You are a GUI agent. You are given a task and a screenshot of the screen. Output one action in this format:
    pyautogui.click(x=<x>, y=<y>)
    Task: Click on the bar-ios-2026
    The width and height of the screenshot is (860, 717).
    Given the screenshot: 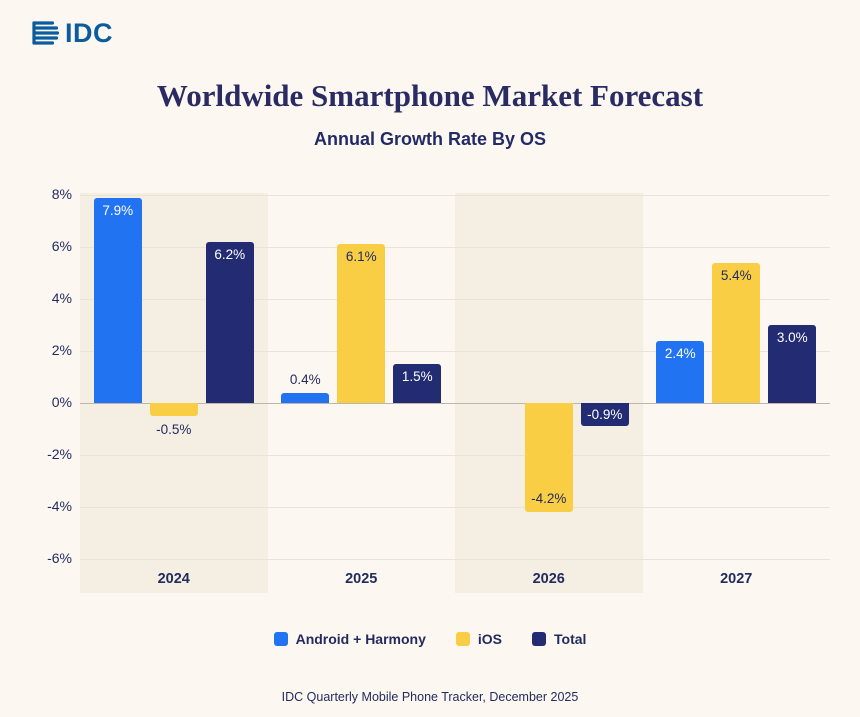 What is the action you would take?
    pyautogui.click(x=548, y=458)
    